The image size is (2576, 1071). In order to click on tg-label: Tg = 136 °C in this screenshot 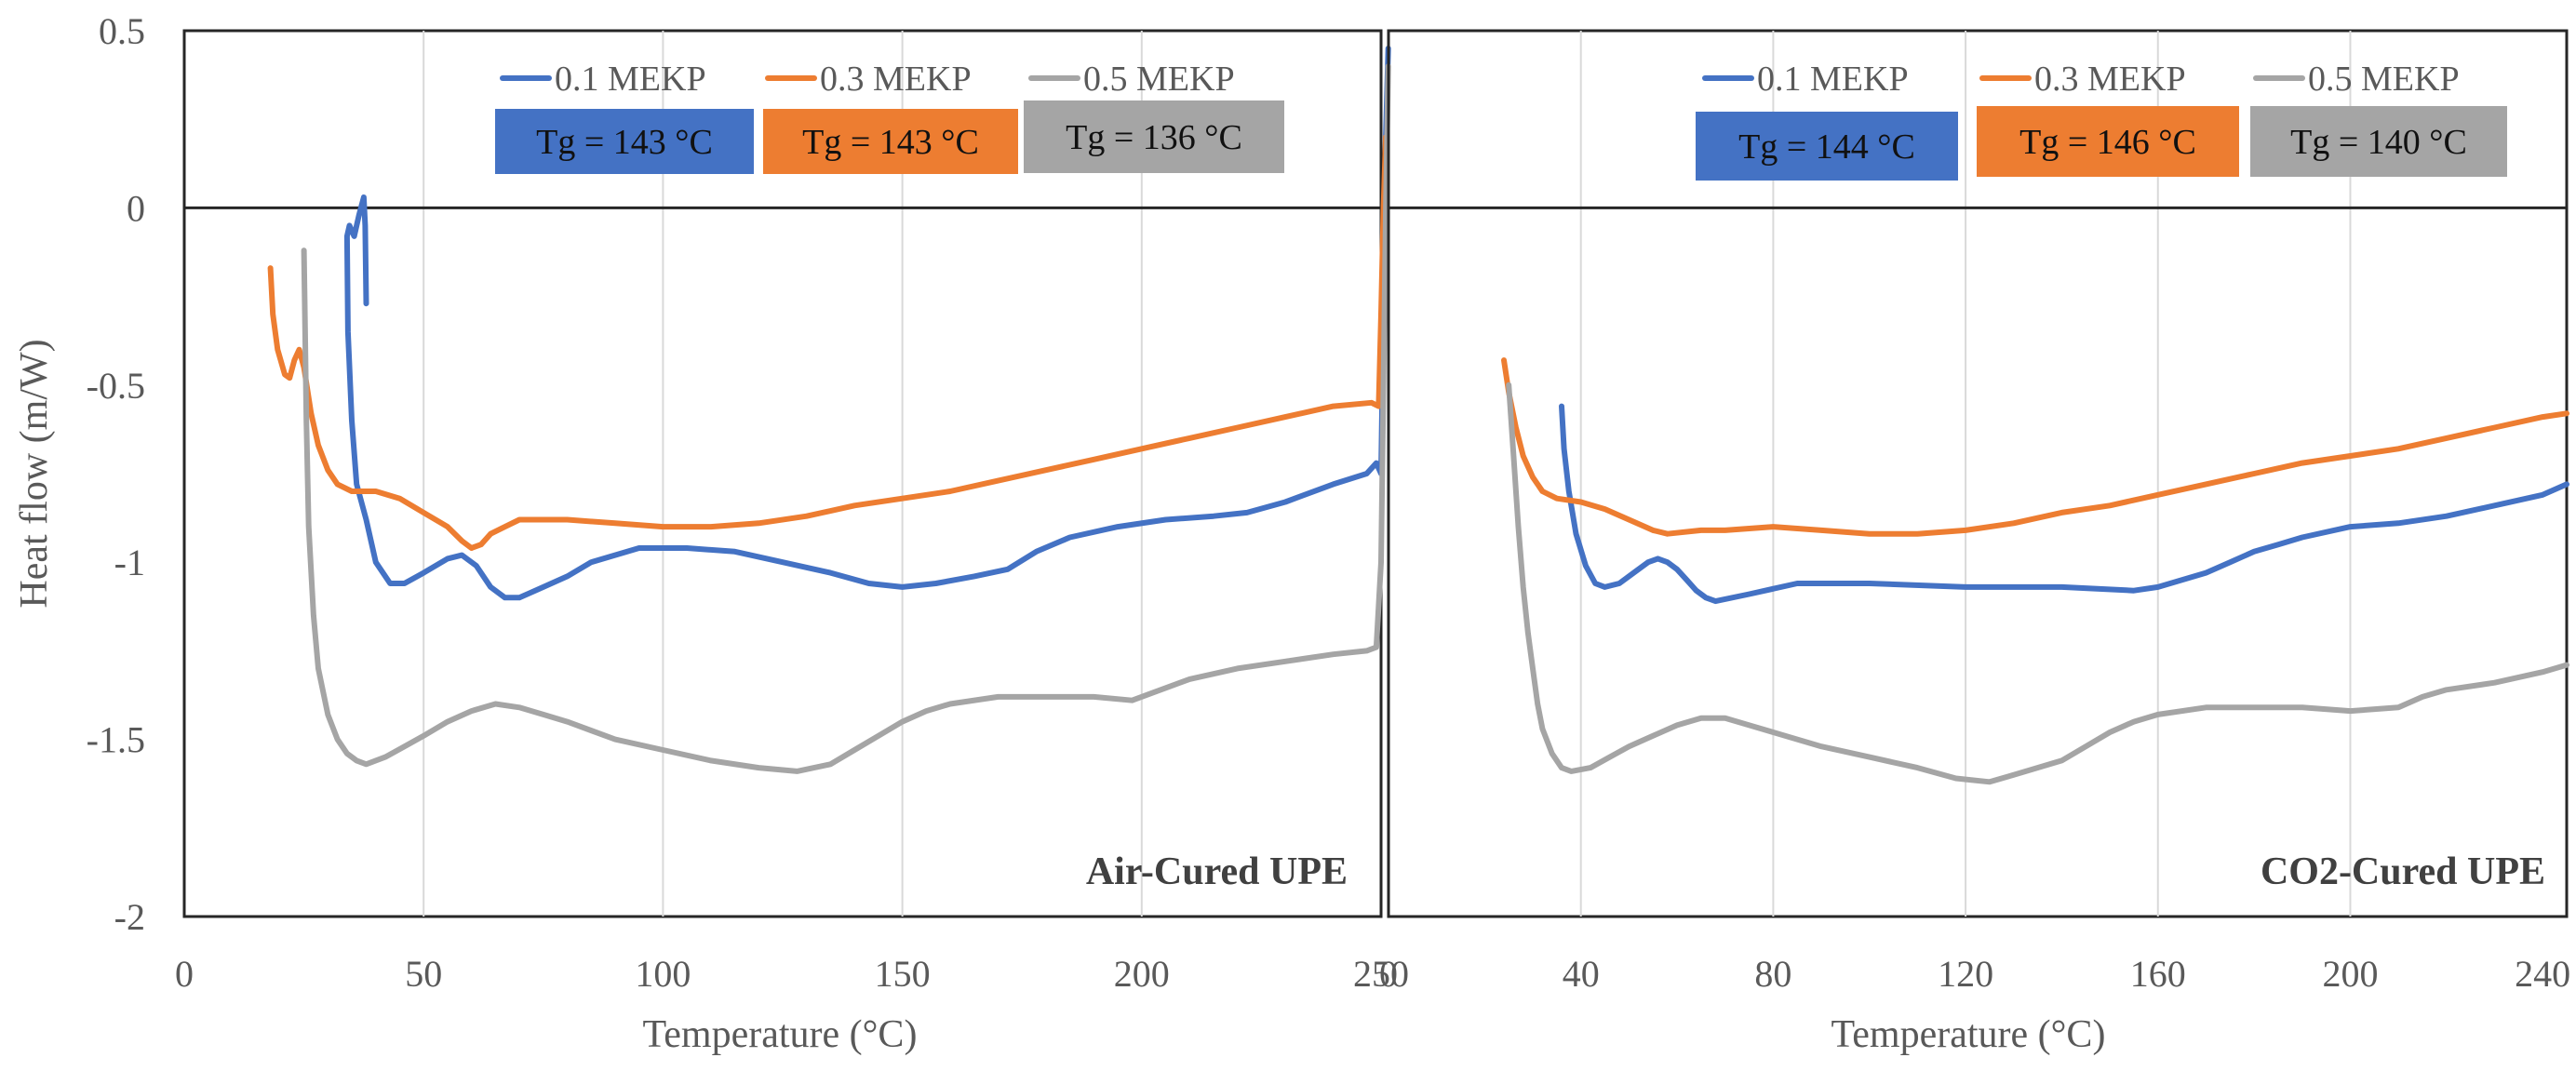, I will do `click(1154, 137)`.